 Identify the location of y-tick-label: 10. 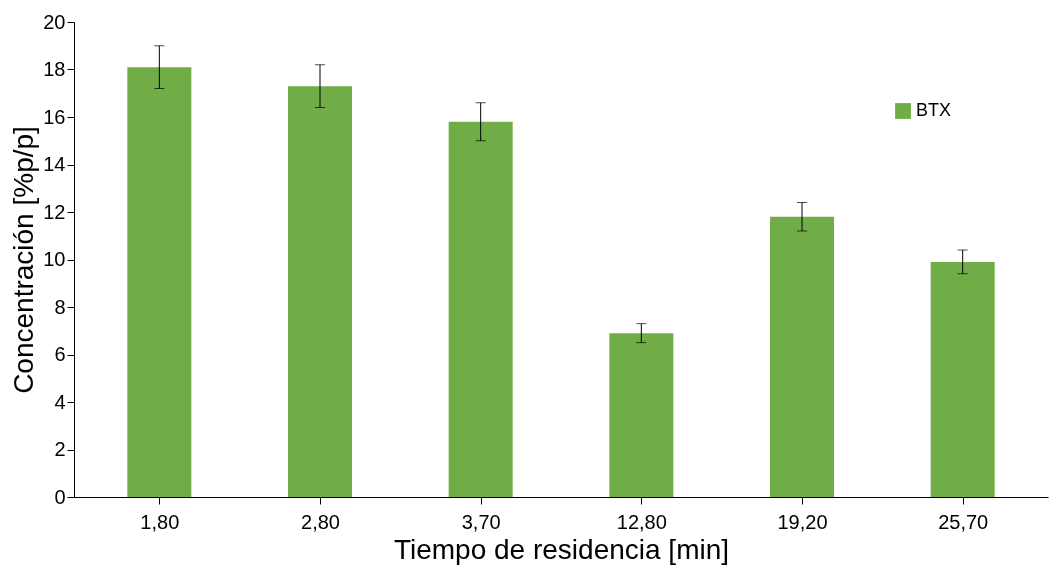
(54, 259).